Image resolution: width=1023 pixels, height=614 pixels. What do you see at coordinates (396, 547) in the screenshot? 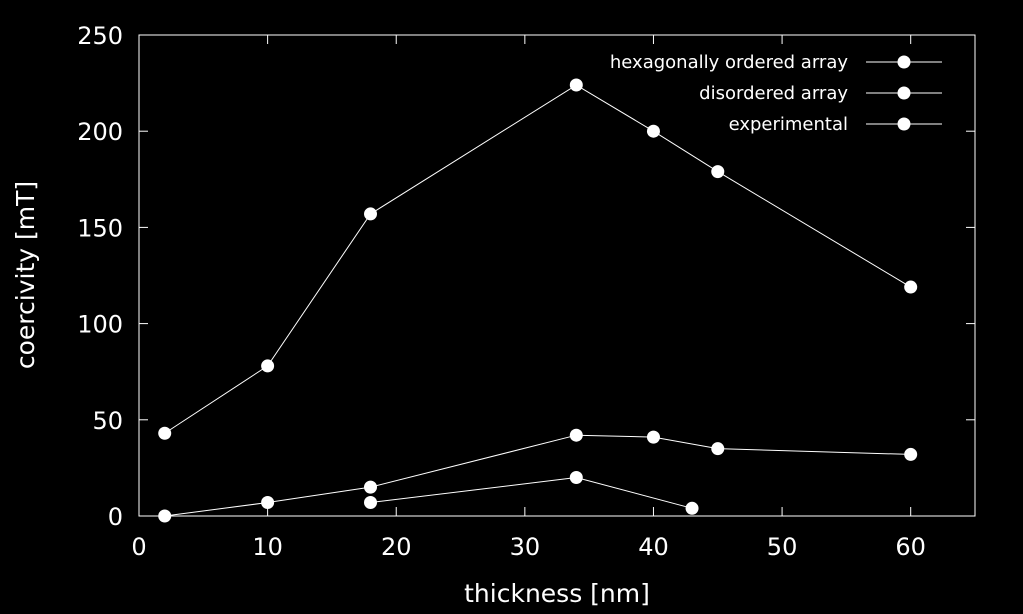
I see `x-tick-label: 20` at bounding box center [396, 547].